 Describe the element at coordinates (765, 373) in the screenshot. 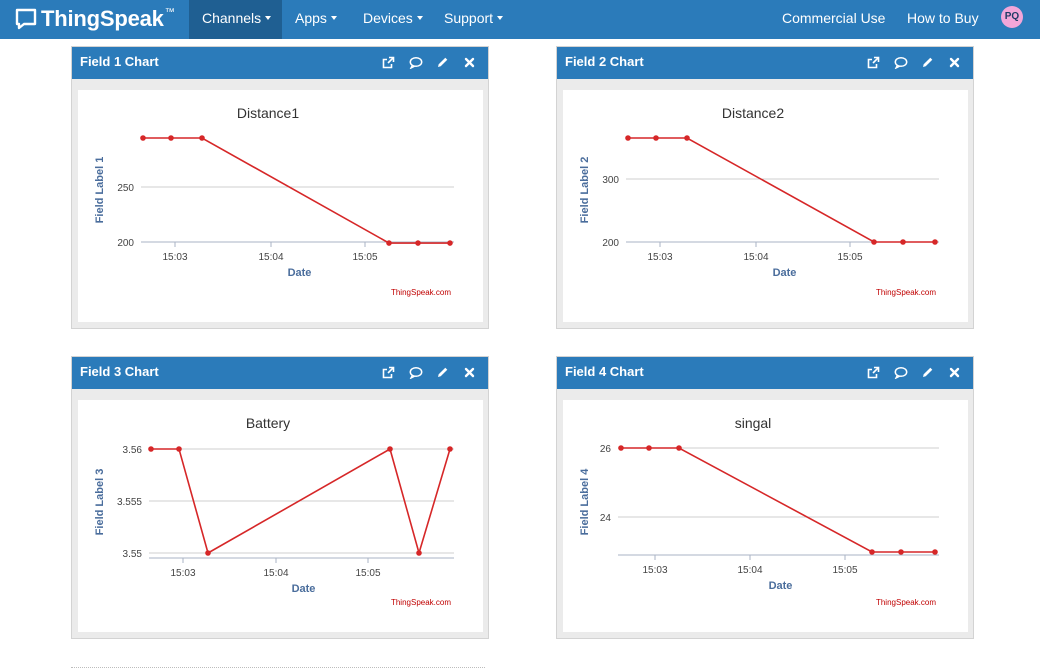

I see `panel-header: Field 4 Chart` at that location.